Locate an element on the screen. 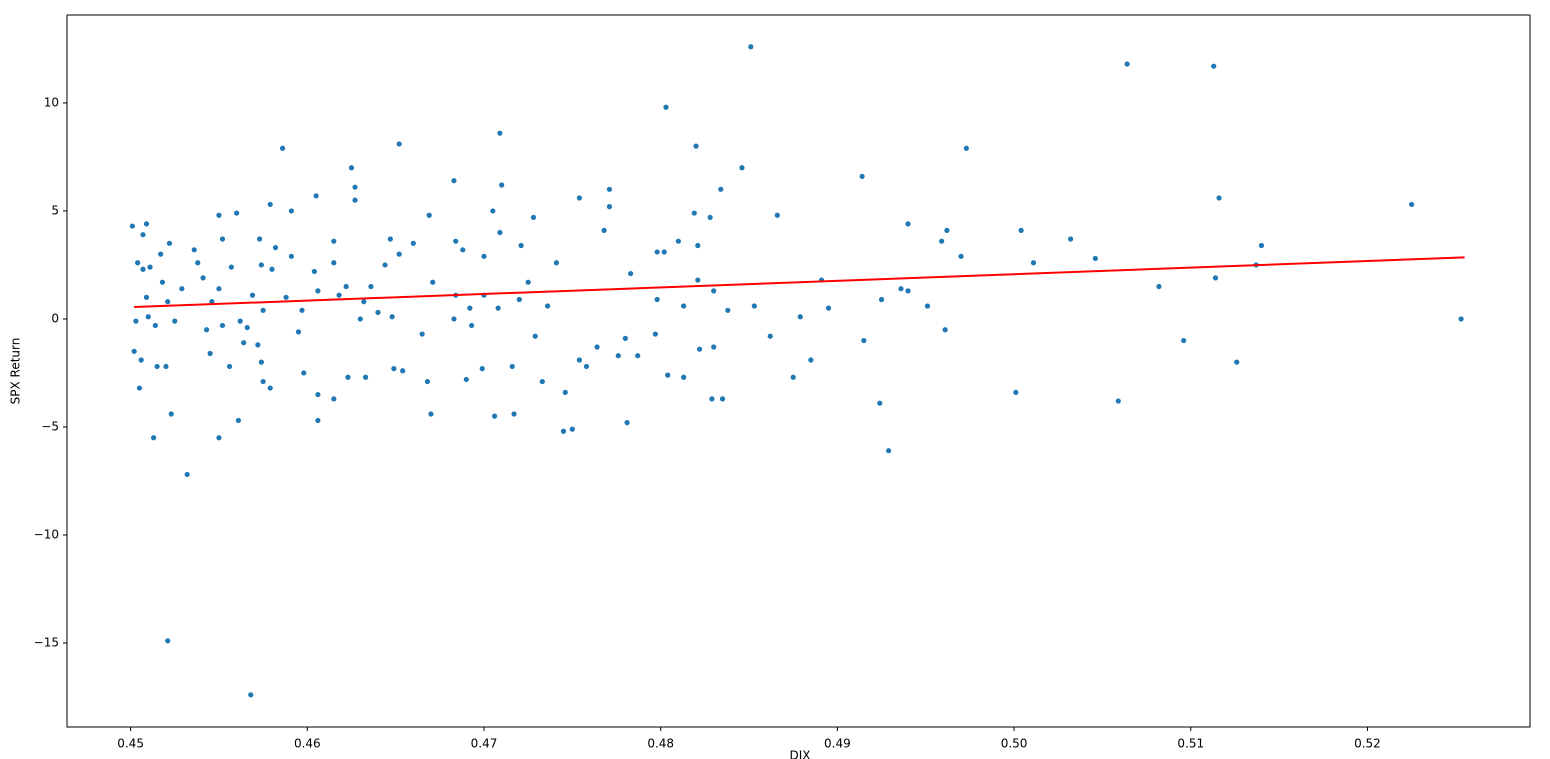  y-axis-label: SPX Return is located at coordinates (16, 371).